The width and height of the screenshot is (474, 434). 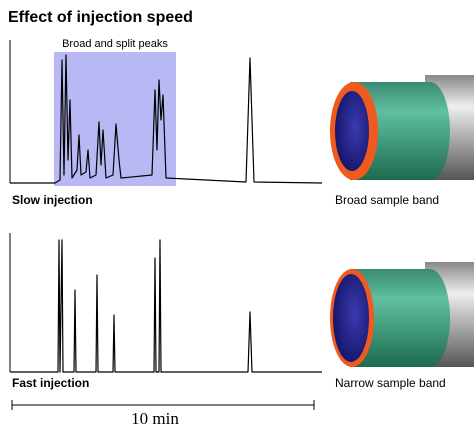 I want to click on scale-label: 10 min, so click(x=155, y=418).